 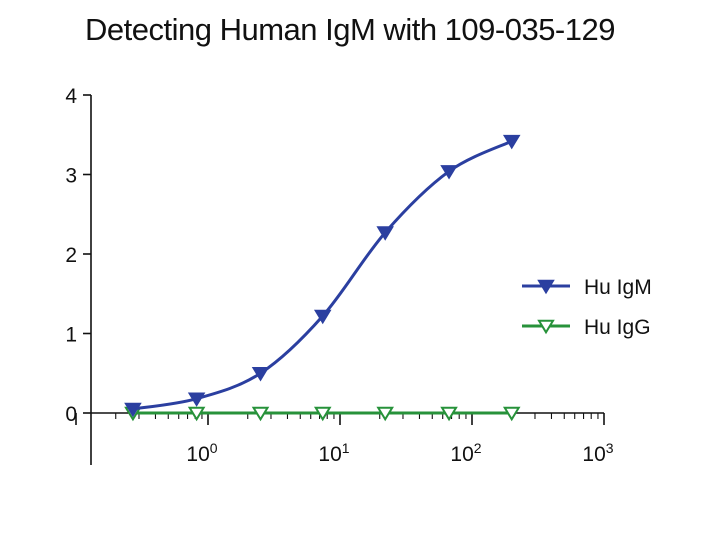 What do you see at coordinates (71, 414) in the screenshot?
I see `y-tick-label: 0` at bounding box center [71, 414].